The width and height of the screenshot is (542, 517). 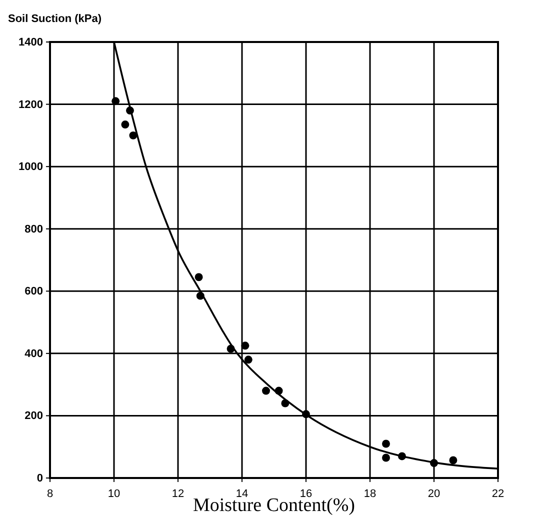 I want to click on y-axis-title: Soil Suction (kPa), so click(x=55, y=19).